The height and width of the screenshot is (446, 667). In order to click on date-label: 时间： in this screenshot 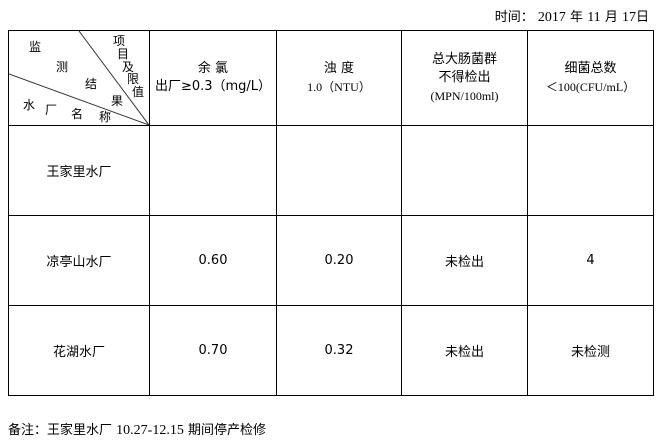, I will do `click(514, 17)`.